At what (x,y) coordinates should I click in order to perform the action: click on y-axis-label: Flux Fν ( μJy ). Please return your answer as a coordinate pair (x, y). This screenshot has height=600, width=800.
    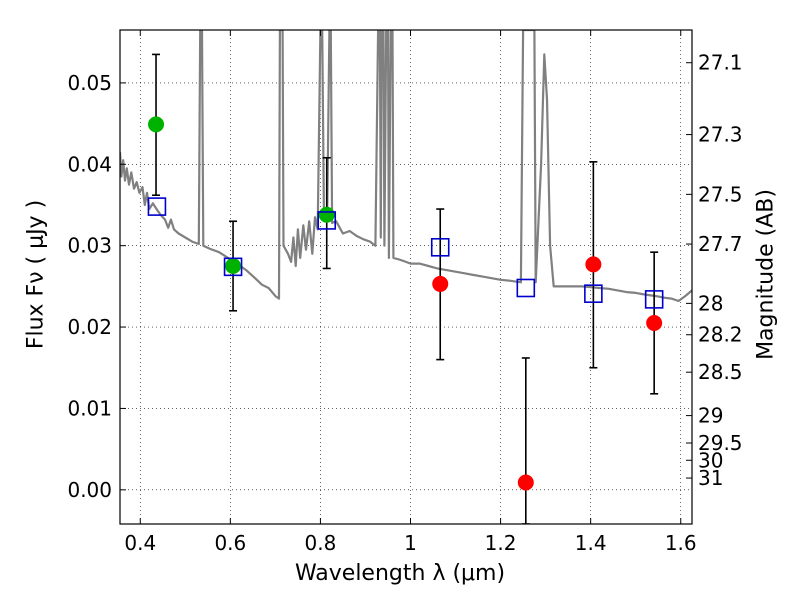
    Looking at the image, I should click on (36, 274).